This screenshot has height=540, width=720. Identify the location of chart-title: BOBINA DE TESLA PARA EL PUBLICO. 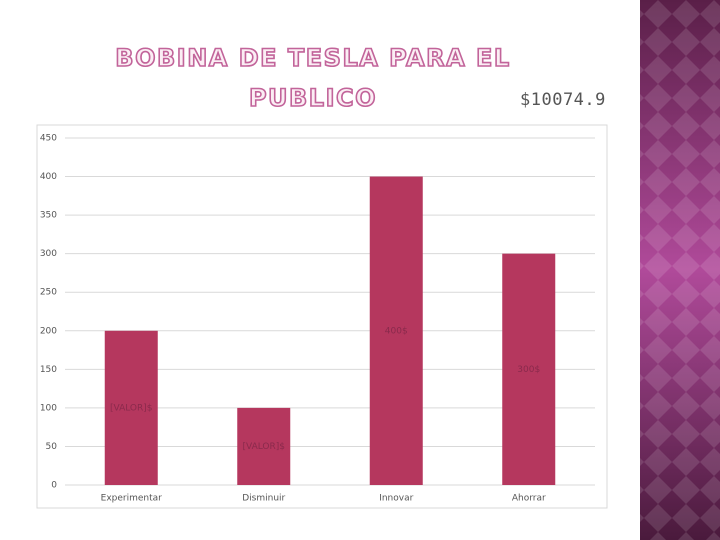
(312, 78).